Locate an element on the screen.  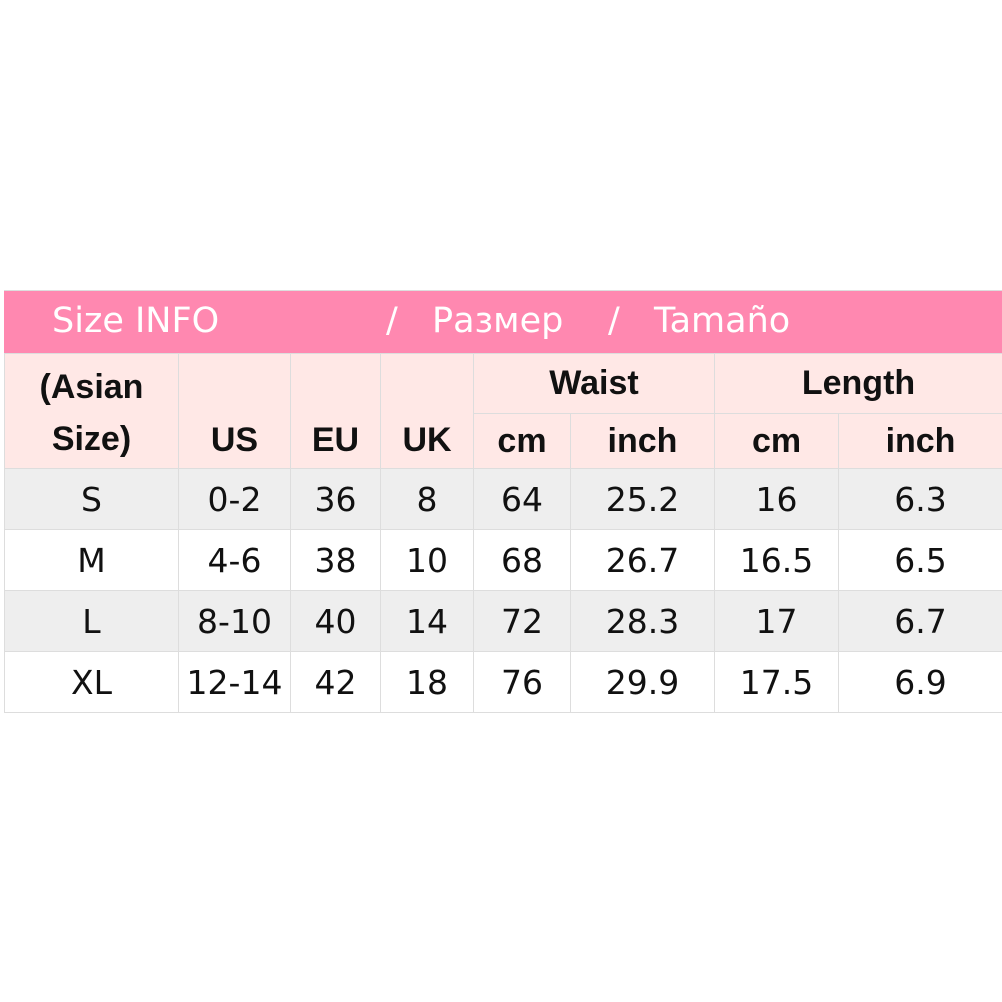
cell-waist-inch: 29.9 is located at coordinates (642, 682).